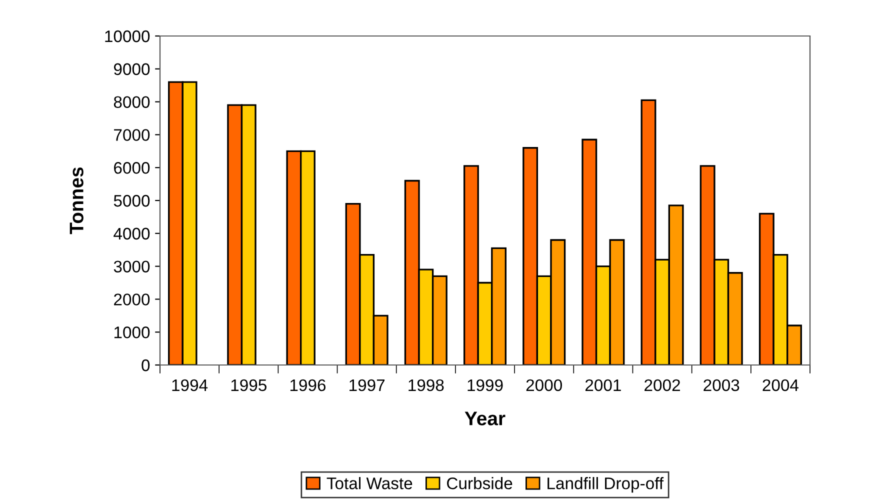 The image size is (888, 504). I want to click on legend-label: Landfill Drop-off, so click(606, 485).